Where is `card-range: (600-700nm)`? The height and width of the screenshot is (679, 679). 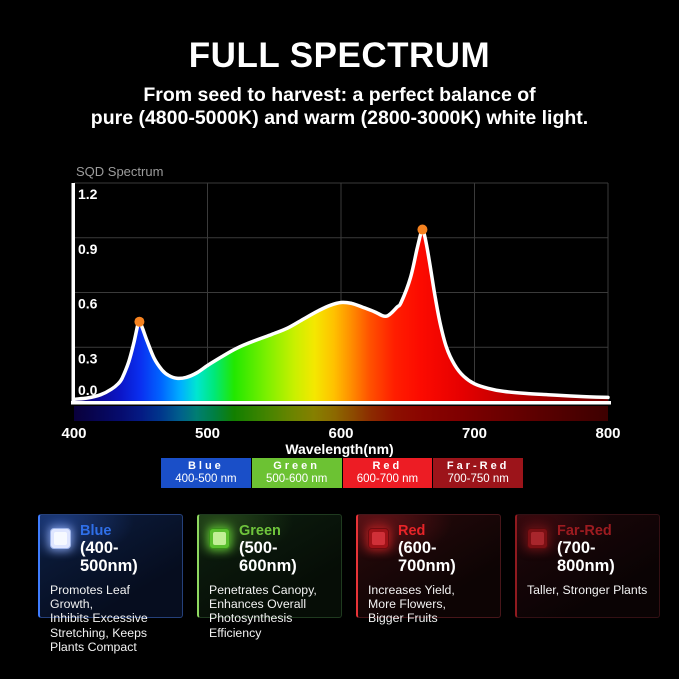
card-range: (600-700nm) is located at coordinates (427, 557).